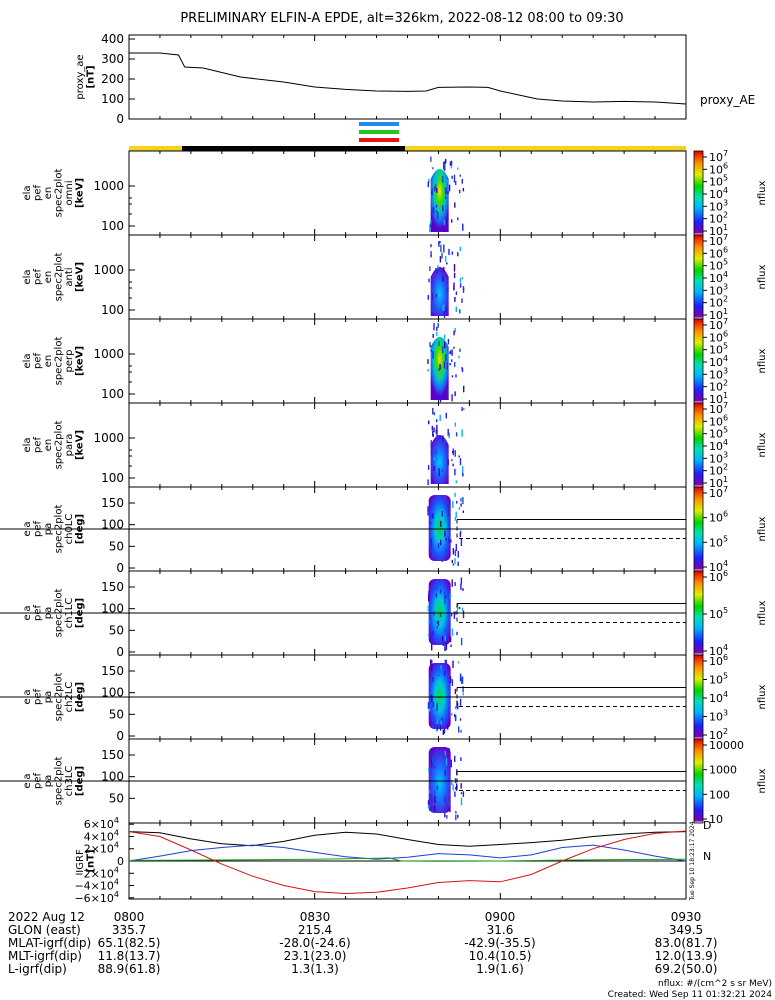 This screenshot has width=775, height=1000. Describe the element at coordinates (726, 745) in the screenshot. I see `colorbar-tick-label: 10000` at that location.